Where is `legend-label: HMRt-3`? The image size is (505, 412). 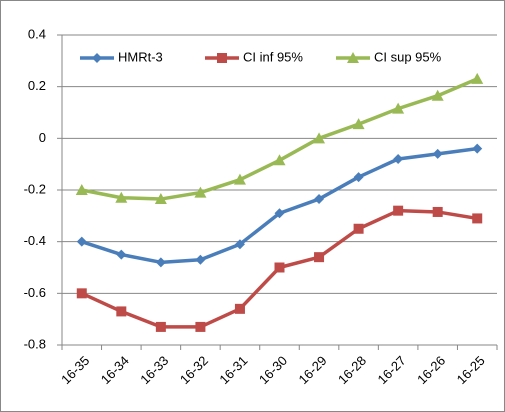 legend-label: HMRt-3 is located at coordinates (140, 56).